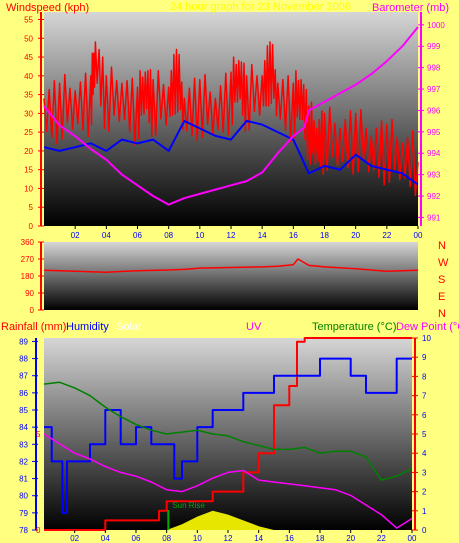 The image size is (459, 543). What do you see at coordinates (231, 235) in the screenshot?
I see `wind-x-tick-label: 12` at bounding box center [231, 235].